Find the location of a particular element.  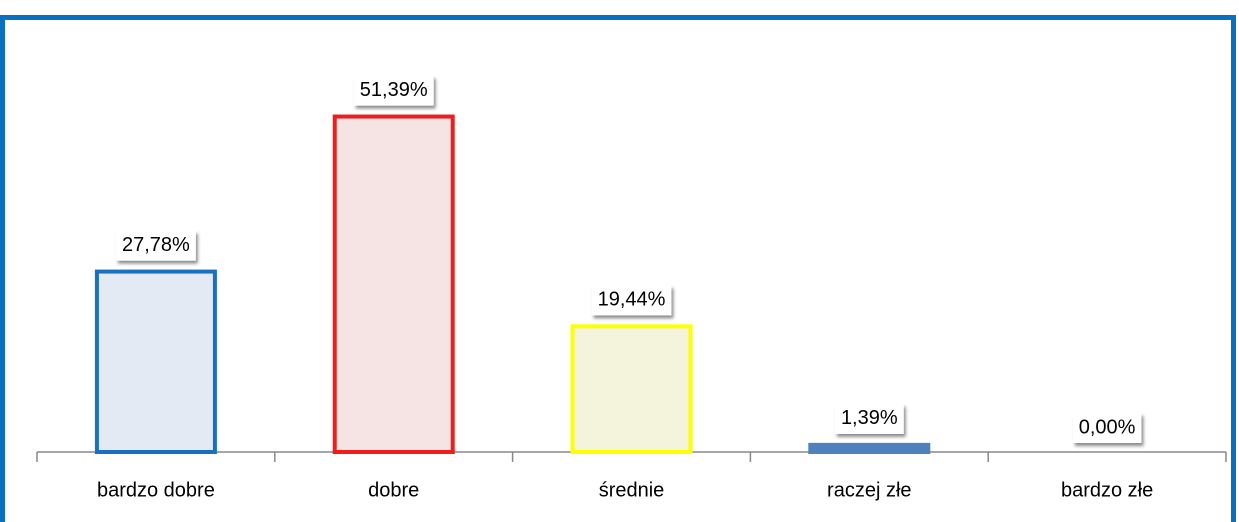

x-tick-label: bardzo dobre is located at coordinates (156, 490).